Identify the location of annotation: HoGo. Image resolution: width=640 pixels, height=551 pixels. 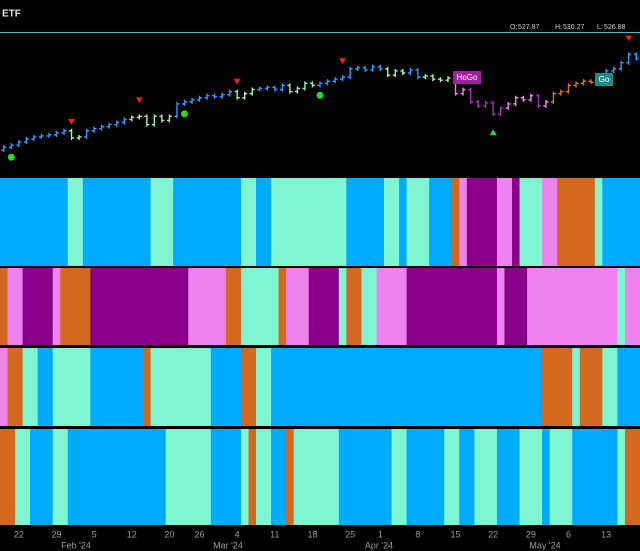
(467, 77).